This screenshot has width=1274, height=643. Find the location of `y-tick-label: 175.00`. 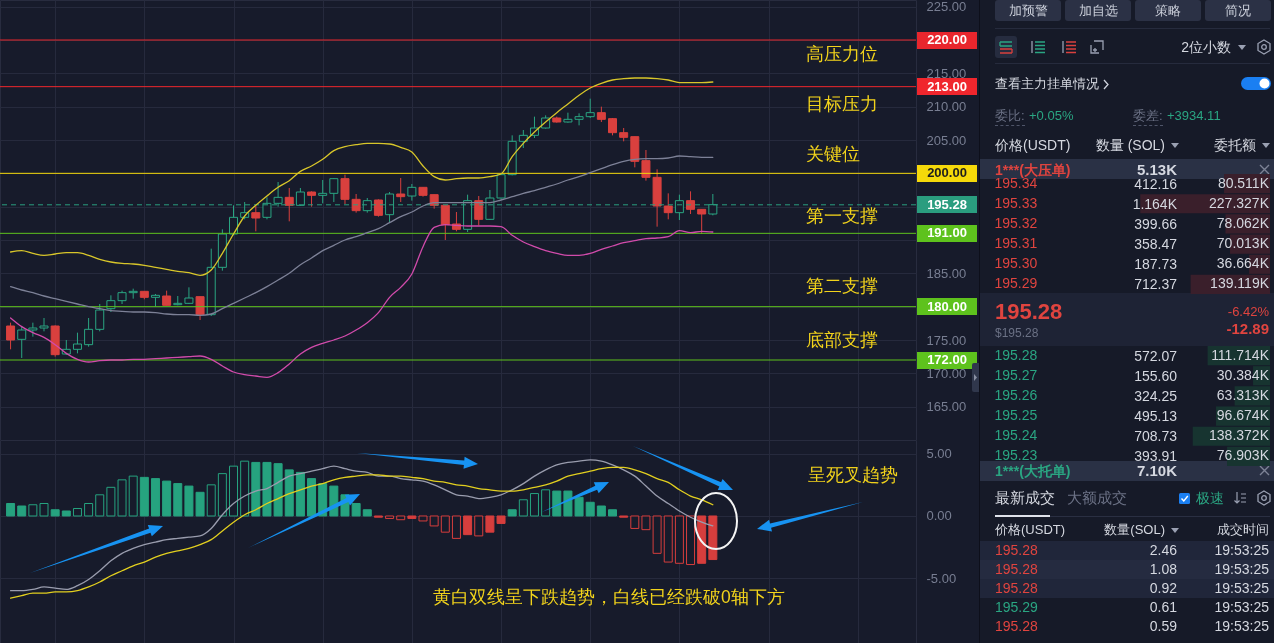

y-tick-label: 175.00 is located at coordinates (946, 340).